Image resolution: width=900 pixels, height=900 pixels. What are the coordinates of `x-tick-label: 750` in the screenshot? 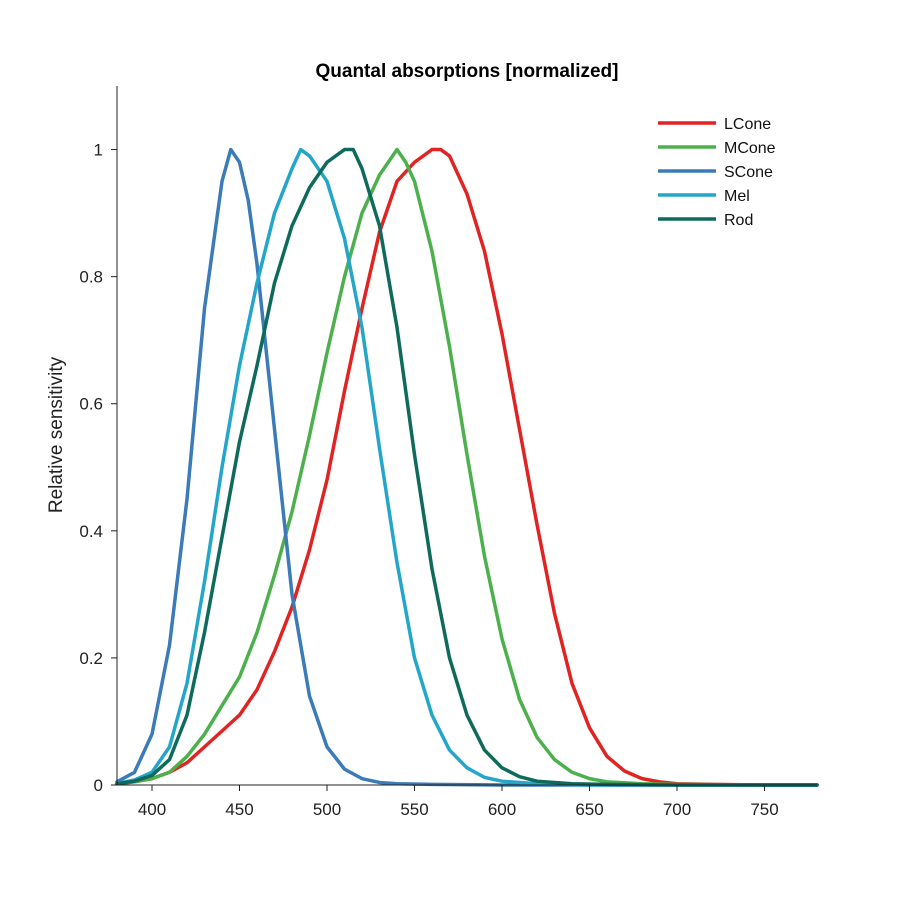 It's located at (764, 809).